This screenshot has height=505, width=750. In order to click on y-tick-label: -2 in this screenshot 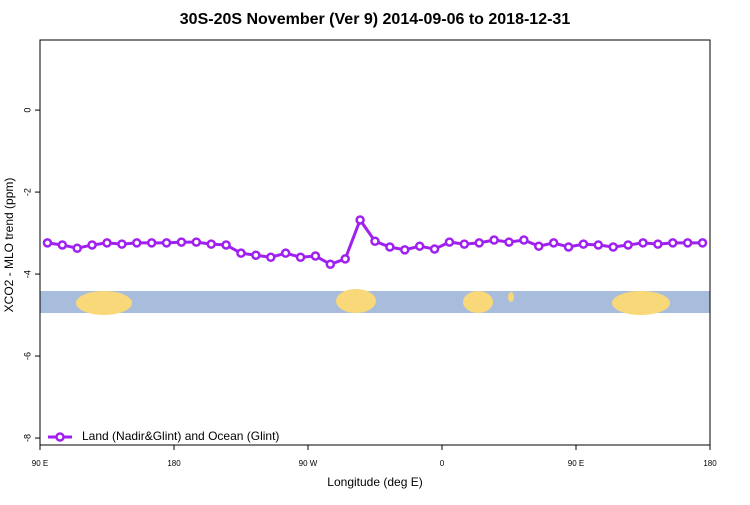, I will do `click(27, 192)`.